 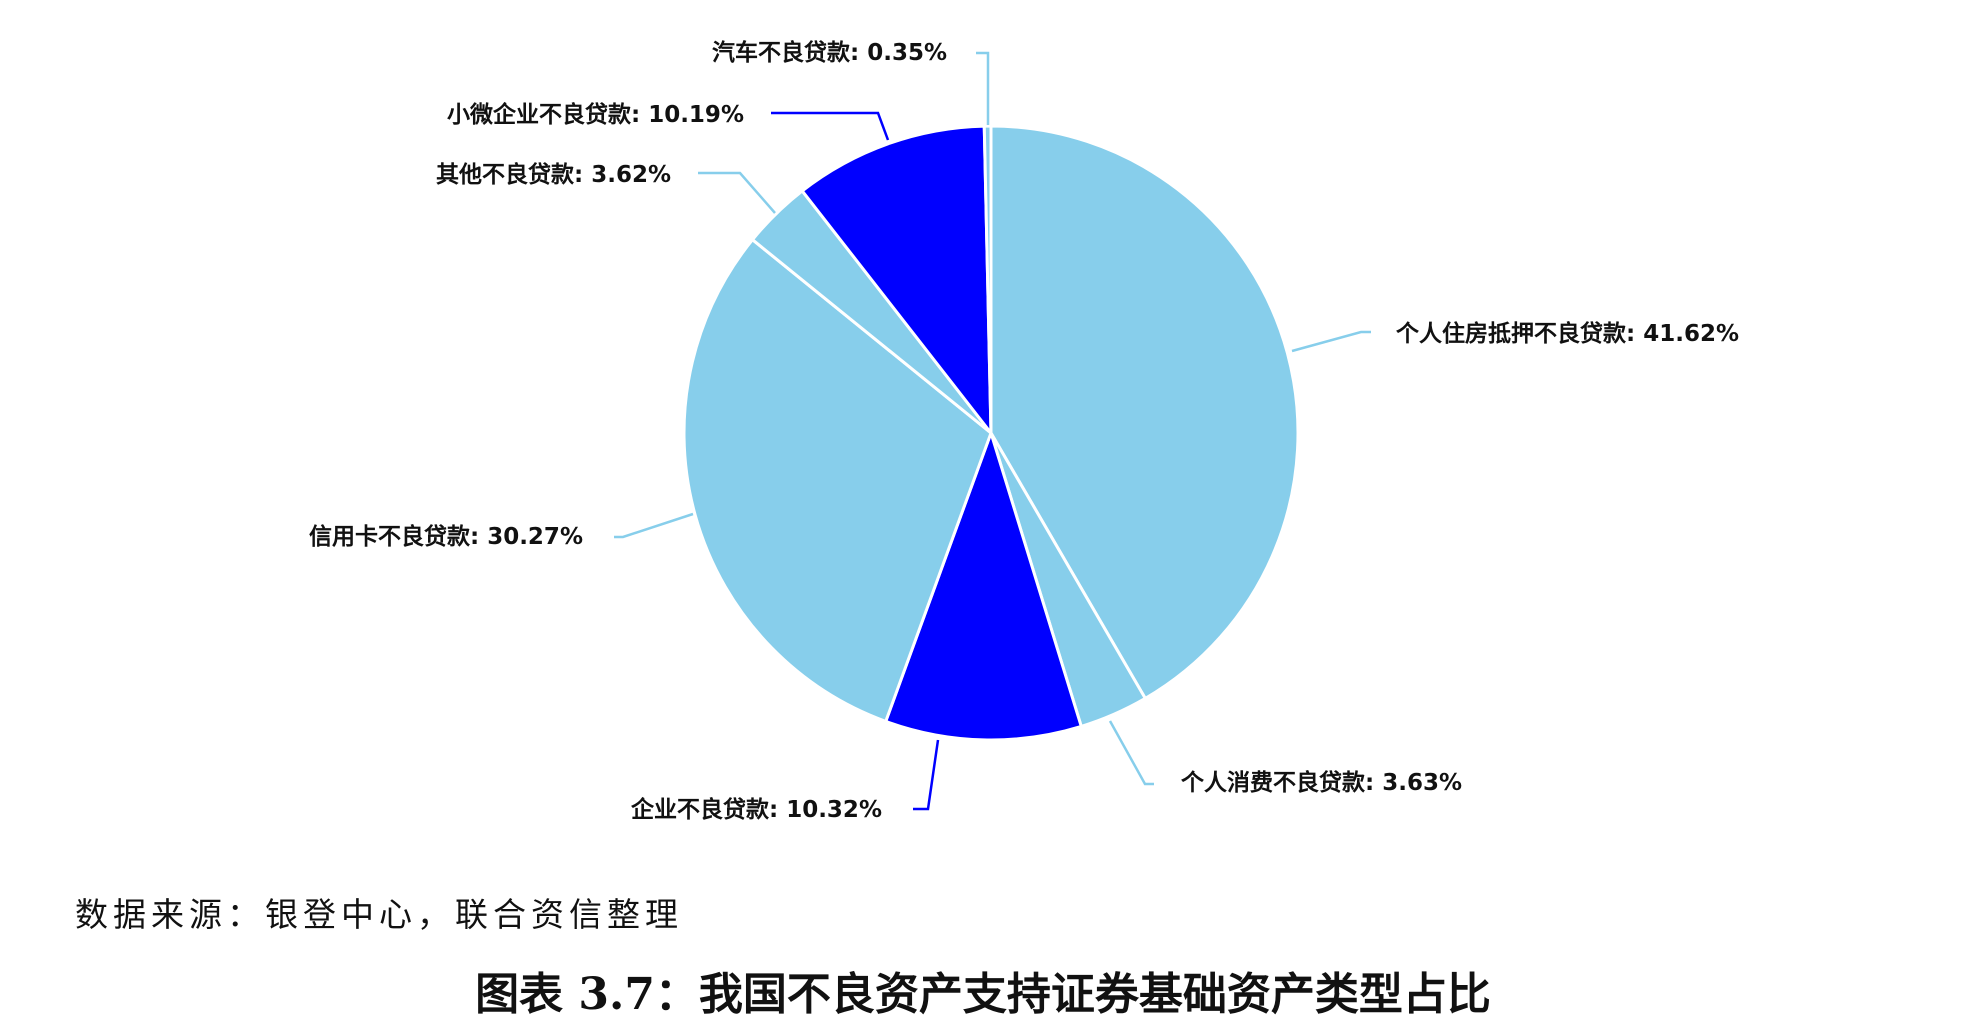 I want to click on pie-slice-credit-card, so click(x=837, y=480).